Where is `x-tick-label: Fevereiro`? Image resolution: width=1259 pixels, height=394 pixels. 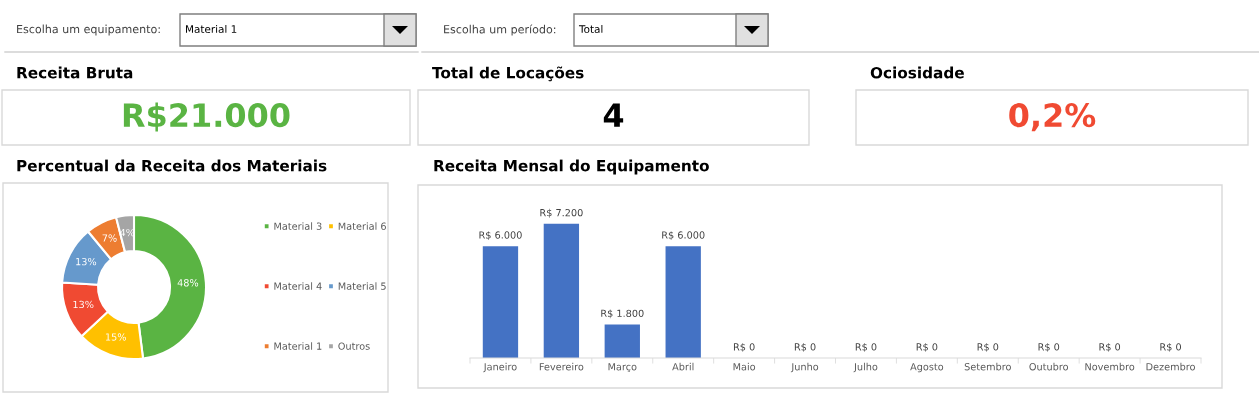
x-tick-label: Fevereiro is located at coordinates (561, 366).